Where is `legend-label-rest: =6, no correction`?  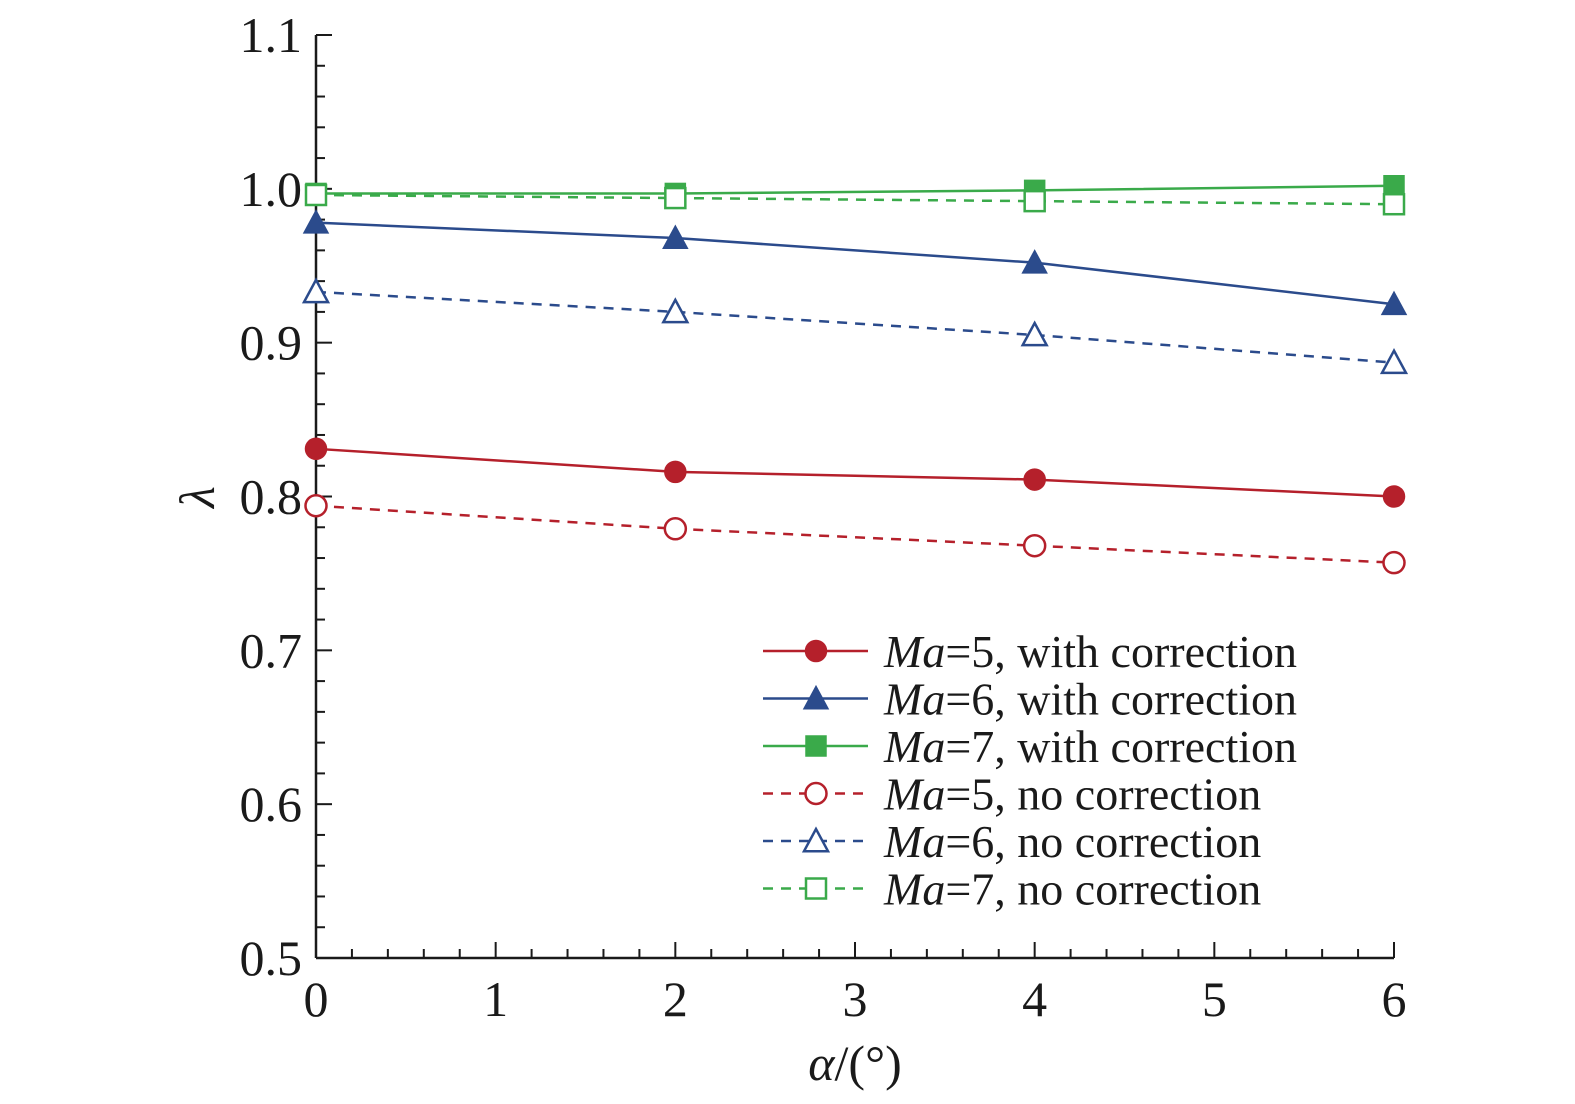 legend-label-rest: =6, no correction is located at coordinates (1103, 841).